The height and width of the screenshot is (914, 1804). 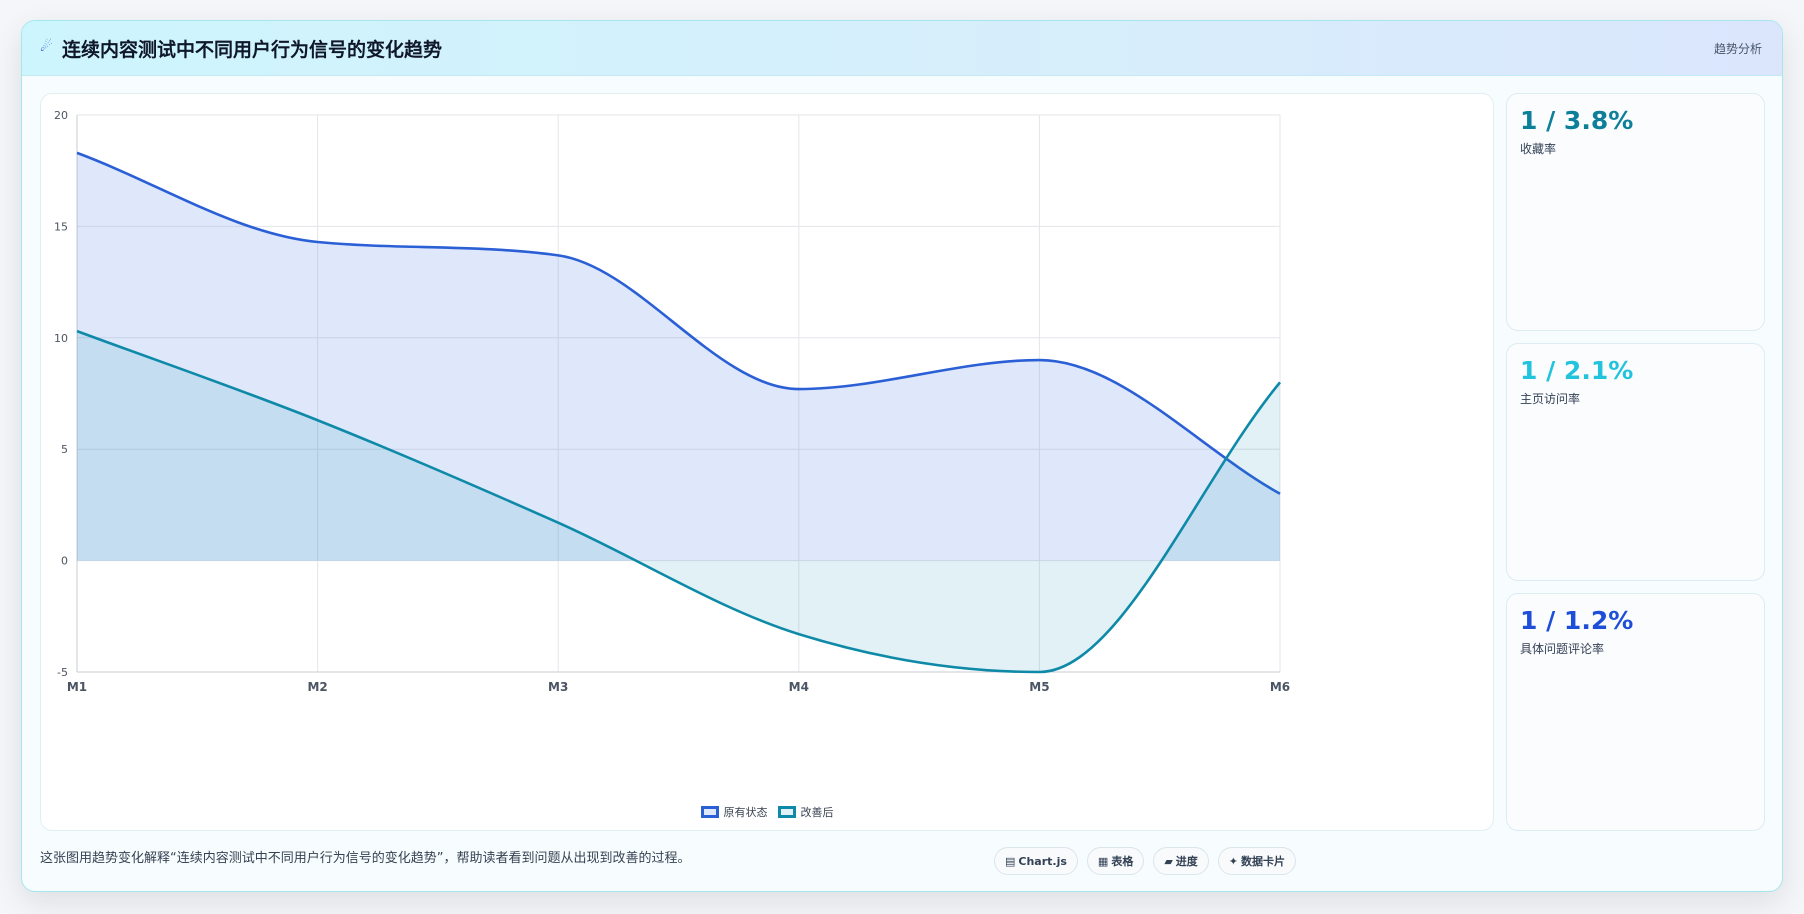 I want to click on progress-icon: ▰, so click(x=1168, y=861).